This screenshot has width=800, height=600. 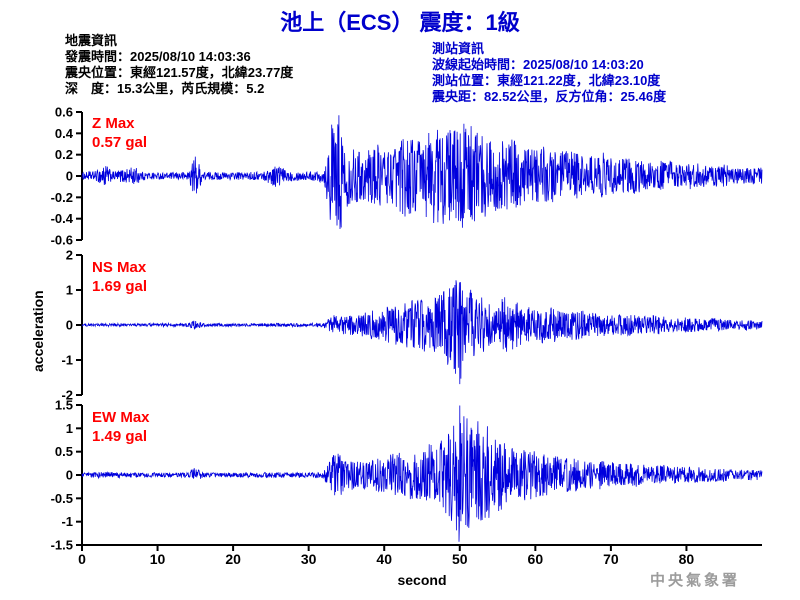 What do you see at coordinates (233, 559) in the screenshot?
I see `x-tick-label: 20` at bounding box center [233, 559].